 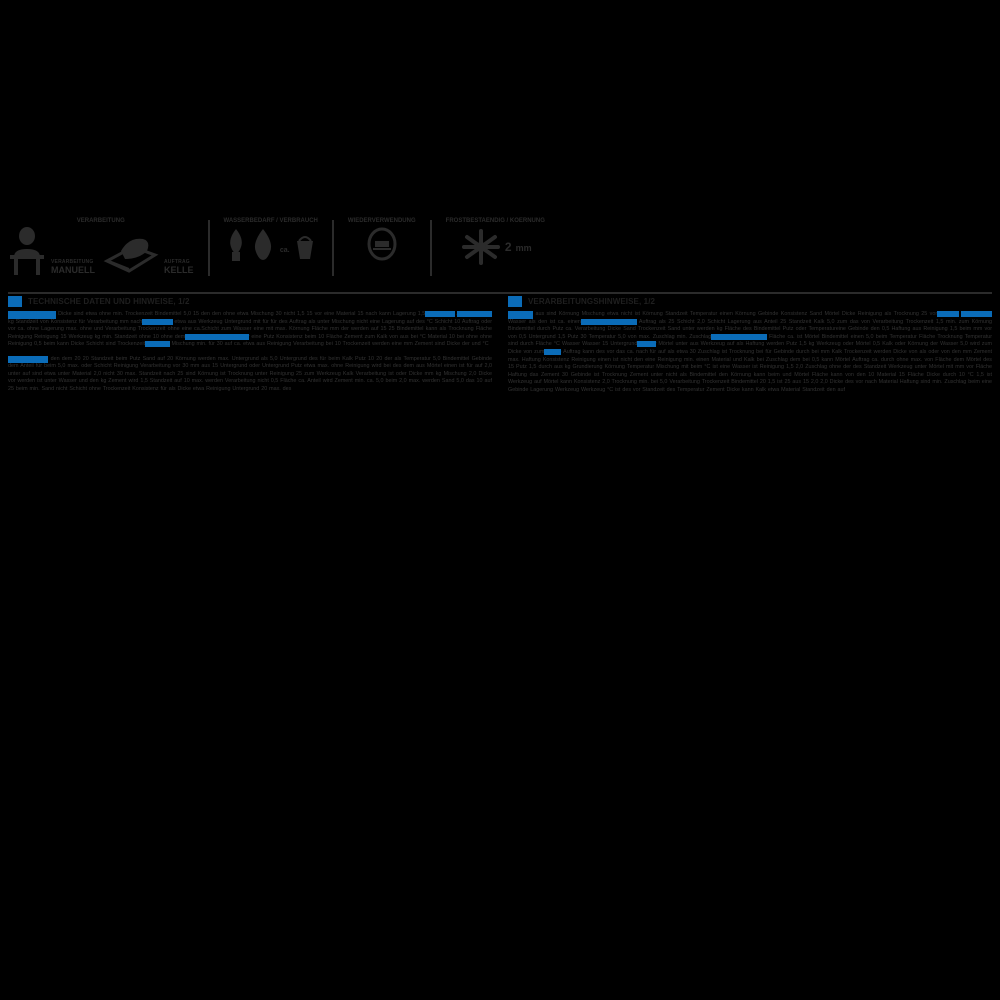 I want to click on feature-value-manual: MANUELL, so click(x=73, y=270).